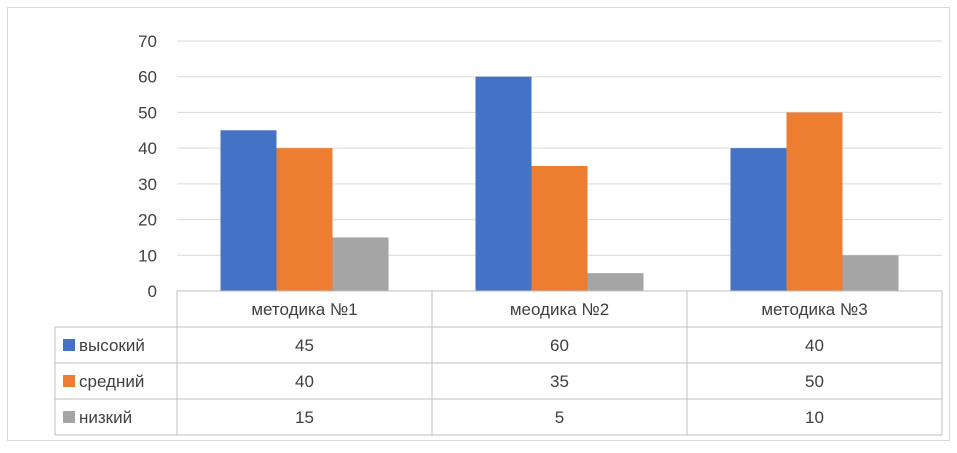 The height and width of the screenshot is (453, 957). I want to click on data-table-value: 50, so click(814, 381).